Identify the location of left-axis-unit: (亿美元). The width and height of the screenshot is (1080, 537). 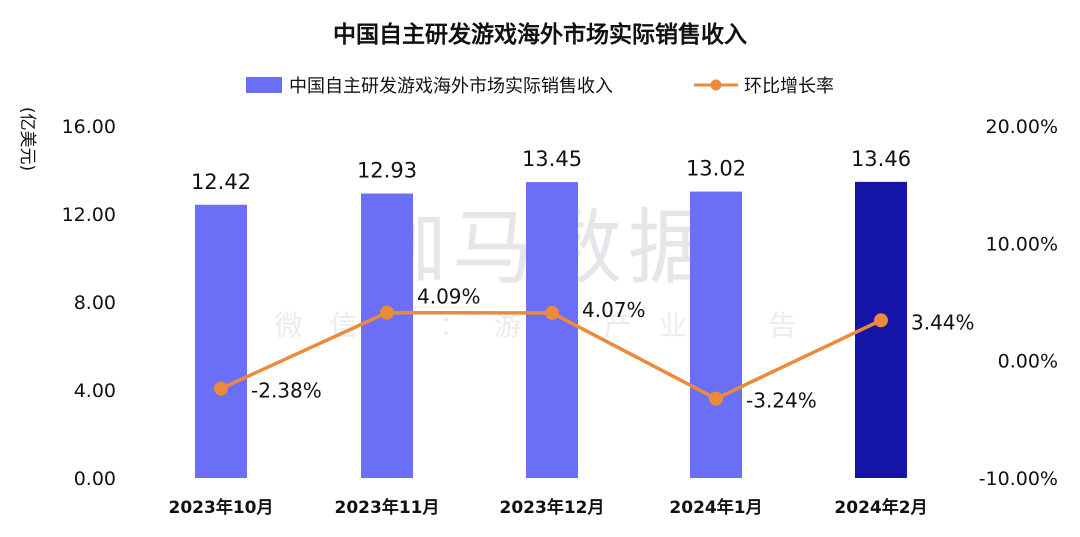
(27, 139).